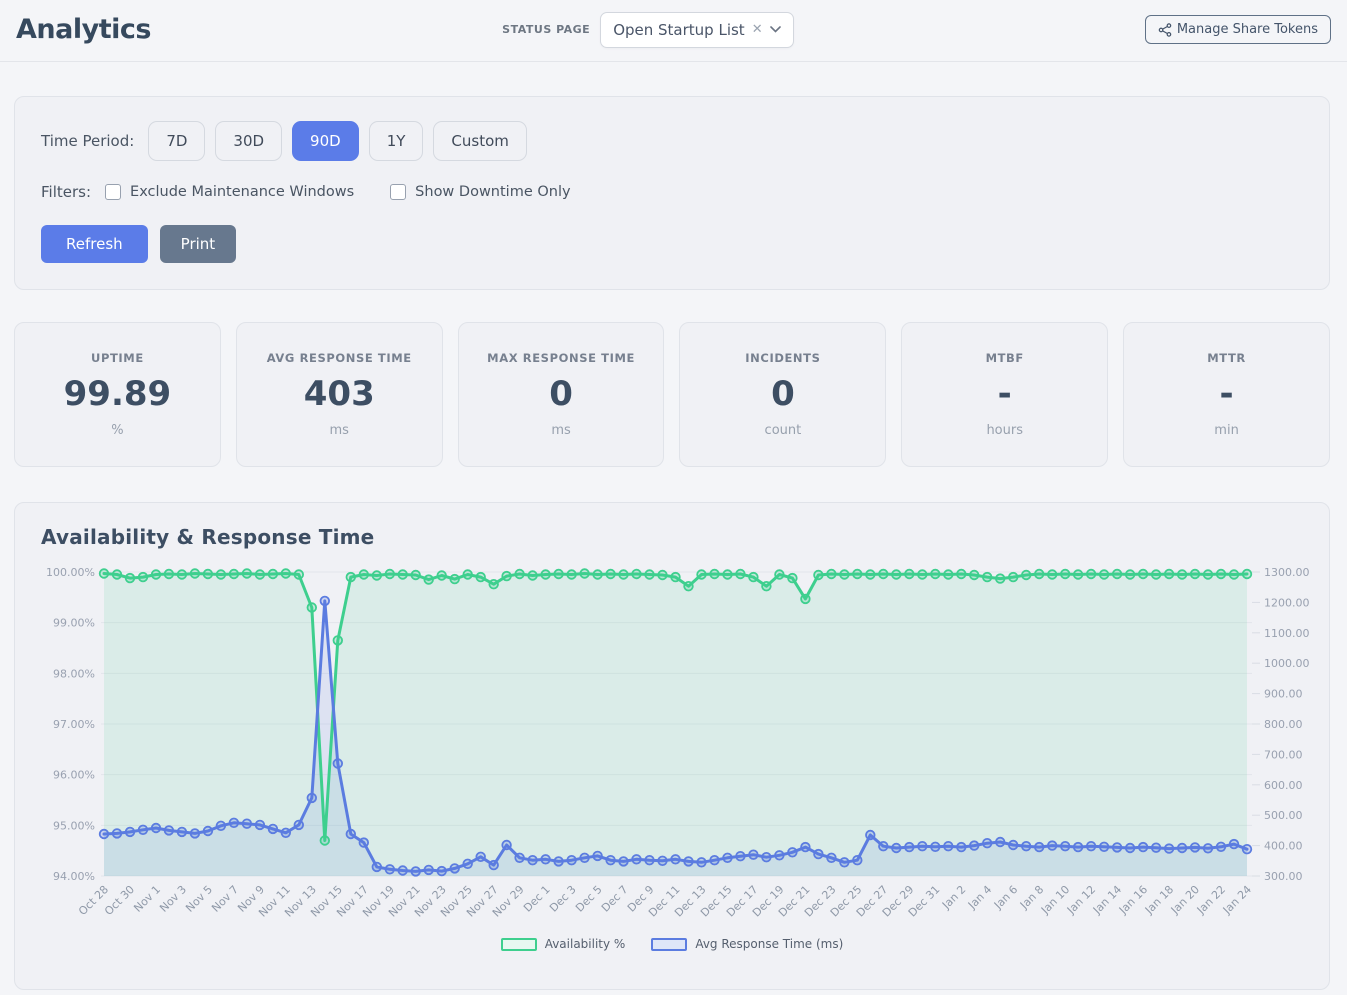  What do you see at coordinates (563, 899) in the screenshot?
I see `svg-text: Dec 3` at bounding box center [563, 899].